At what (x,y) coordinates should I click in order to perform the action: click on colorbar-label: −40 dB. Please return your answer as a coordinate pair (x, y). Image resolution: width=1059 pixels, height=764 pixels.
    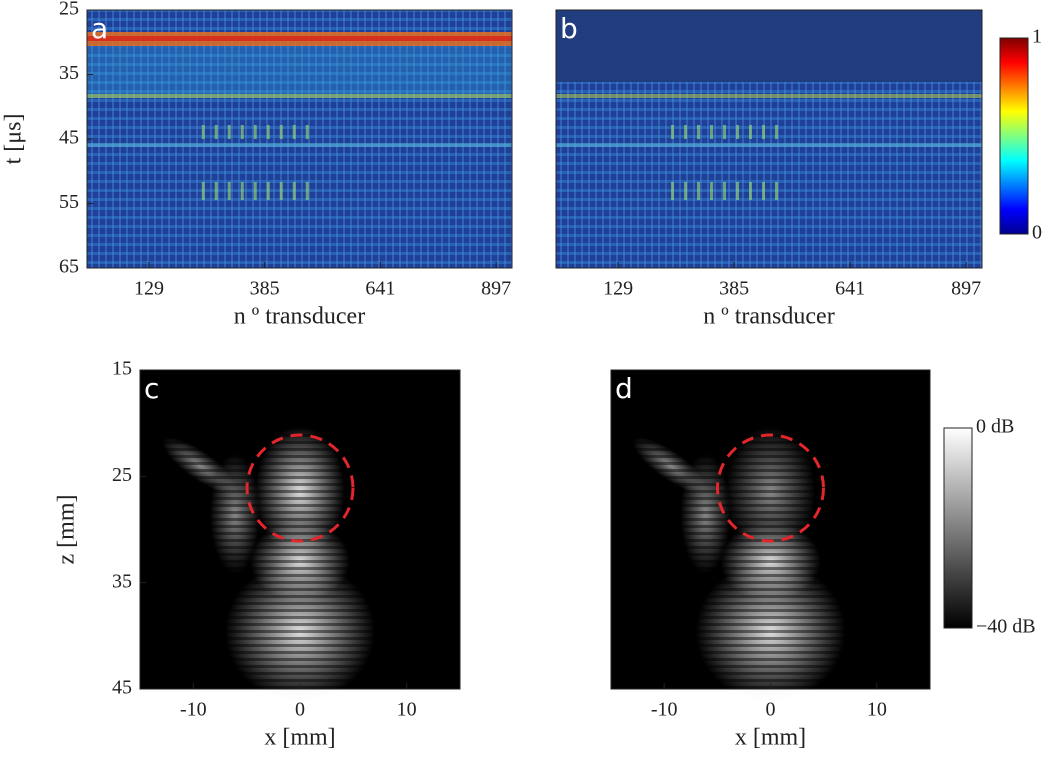
    Looking at the image, I should click on (1006, 627).